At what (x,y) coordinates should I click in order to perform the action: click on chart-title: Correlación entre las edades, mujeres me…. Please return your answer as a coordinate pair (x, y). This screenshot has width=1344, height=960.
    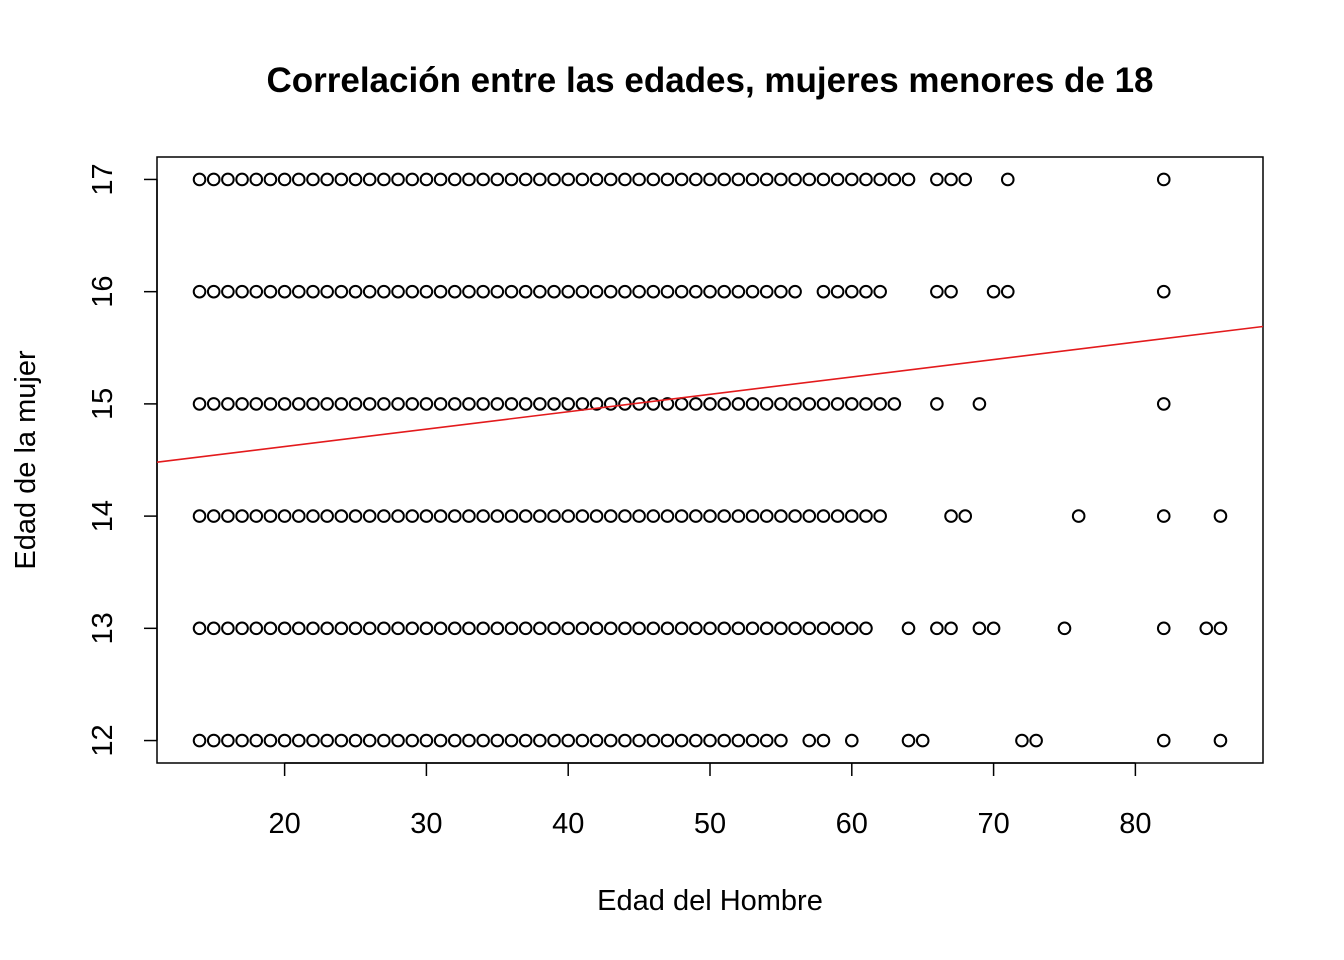
    Looking at the image, I should click on (709, 80).